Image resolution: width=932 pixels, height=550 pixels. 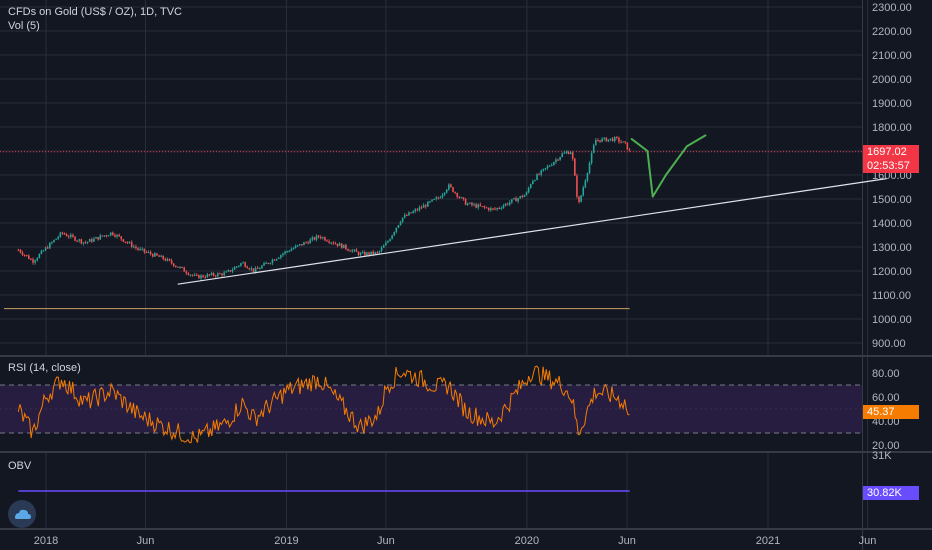 What do you see at coordinates (668, 166) in the screenshot?
I see `freehand-drawing` at bounding box center [668, 166].